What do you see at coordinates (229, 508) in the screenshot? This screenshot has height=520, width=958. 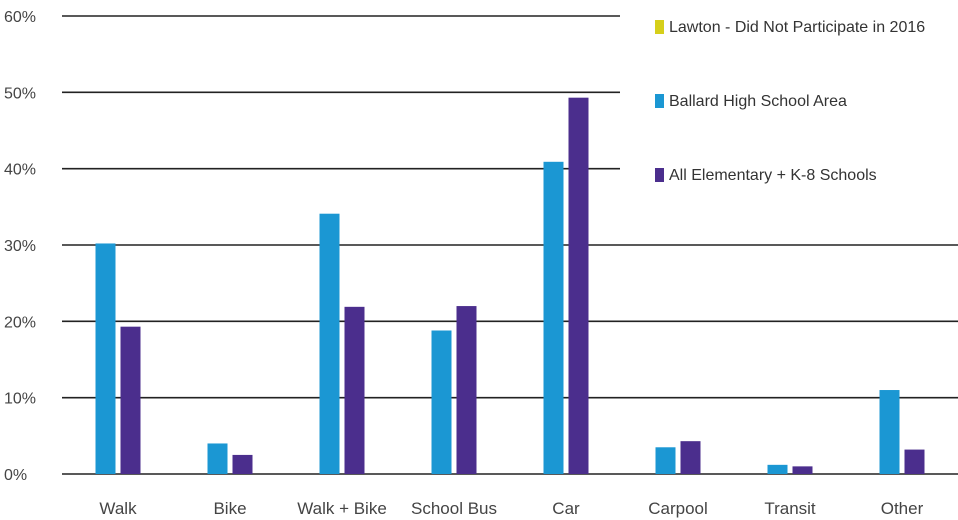 I see `x-category-label: Bike` at bounding box center [229, 508].